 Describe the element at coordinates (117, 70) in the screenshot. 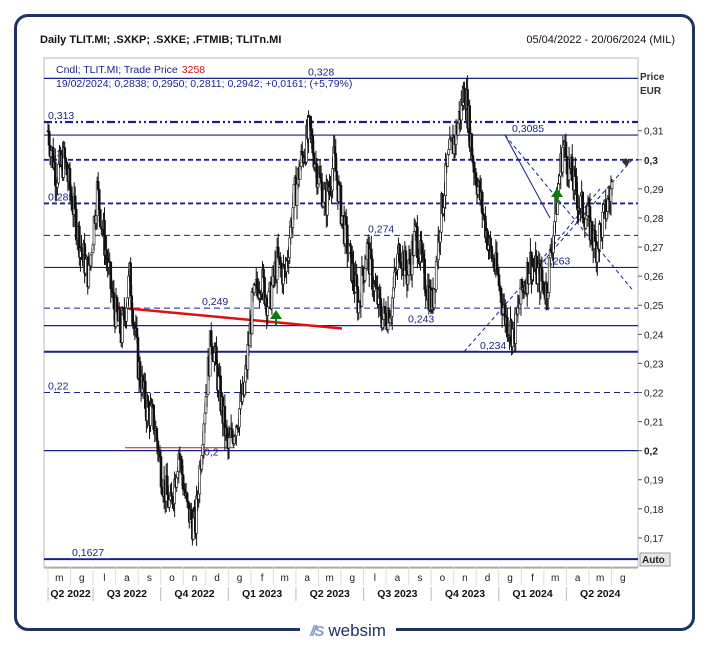

I see `legend-series-label: Cndl; TLIT.MI; Trade Price` at that location.